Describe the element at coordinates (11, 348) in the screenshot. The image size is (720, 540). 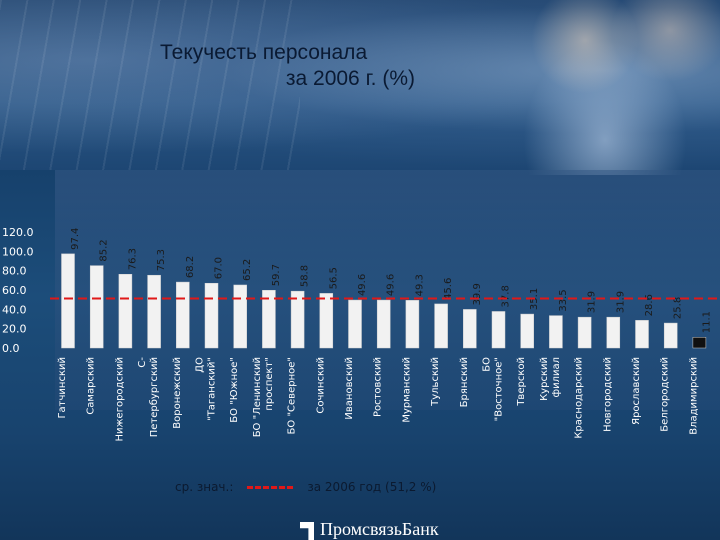
I see `y-tick-label: 0.0` at that location.